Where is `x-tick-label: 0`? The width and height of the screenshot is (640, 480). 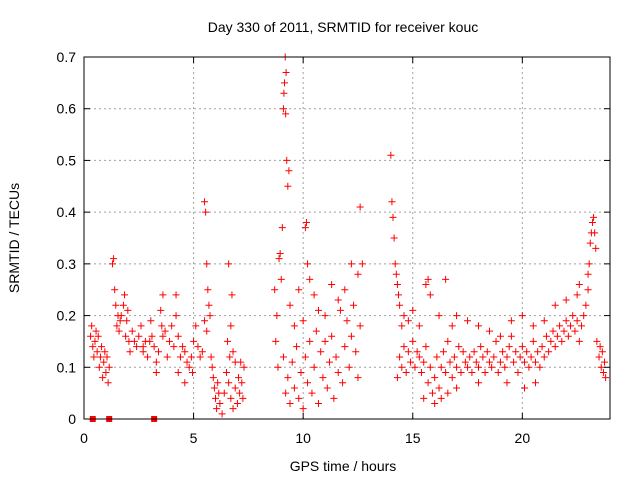 x-tick-label: 0 is located at coordinates (84, 438).